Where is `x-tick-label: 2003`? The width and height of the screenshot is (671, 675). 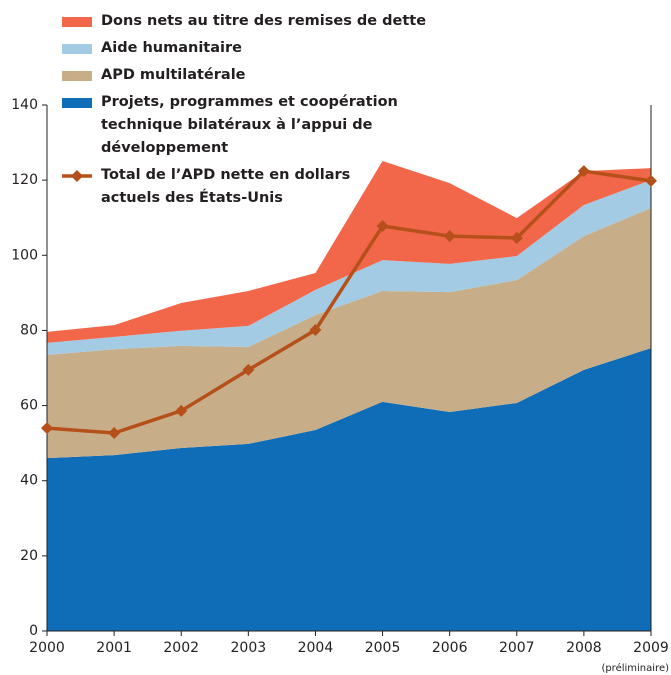 x-tick-label: 2003 is located at coordinates (249, 648).